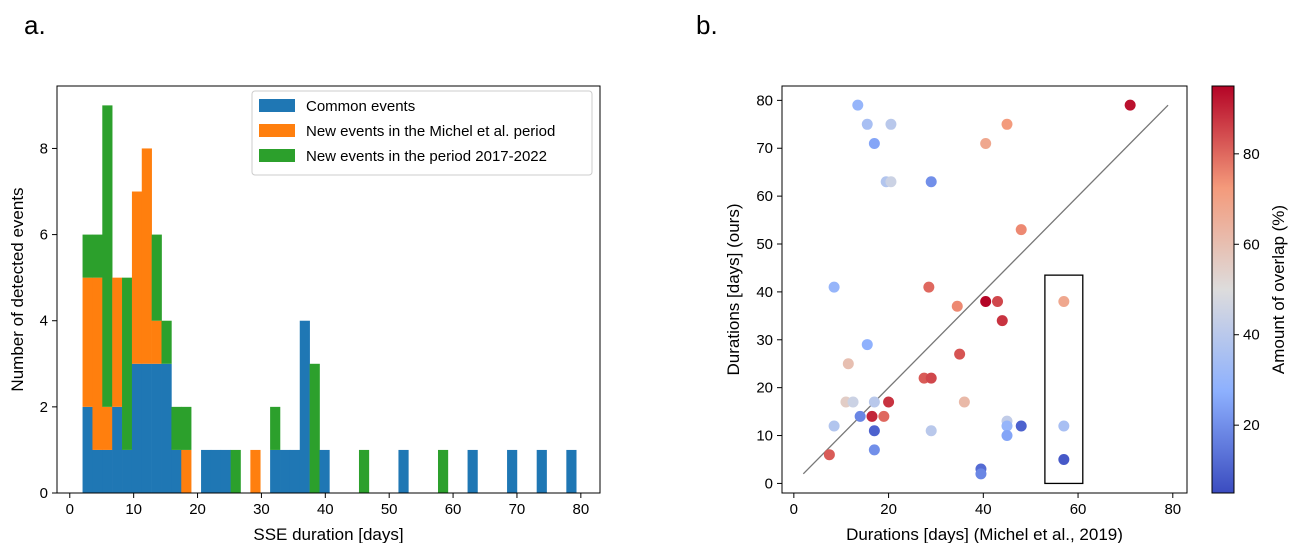 This screenshot has height=543, width=1290. Describe the element at coordinates (44, 321) in the screenshot. I see `y-tick-label: 4` at that location.